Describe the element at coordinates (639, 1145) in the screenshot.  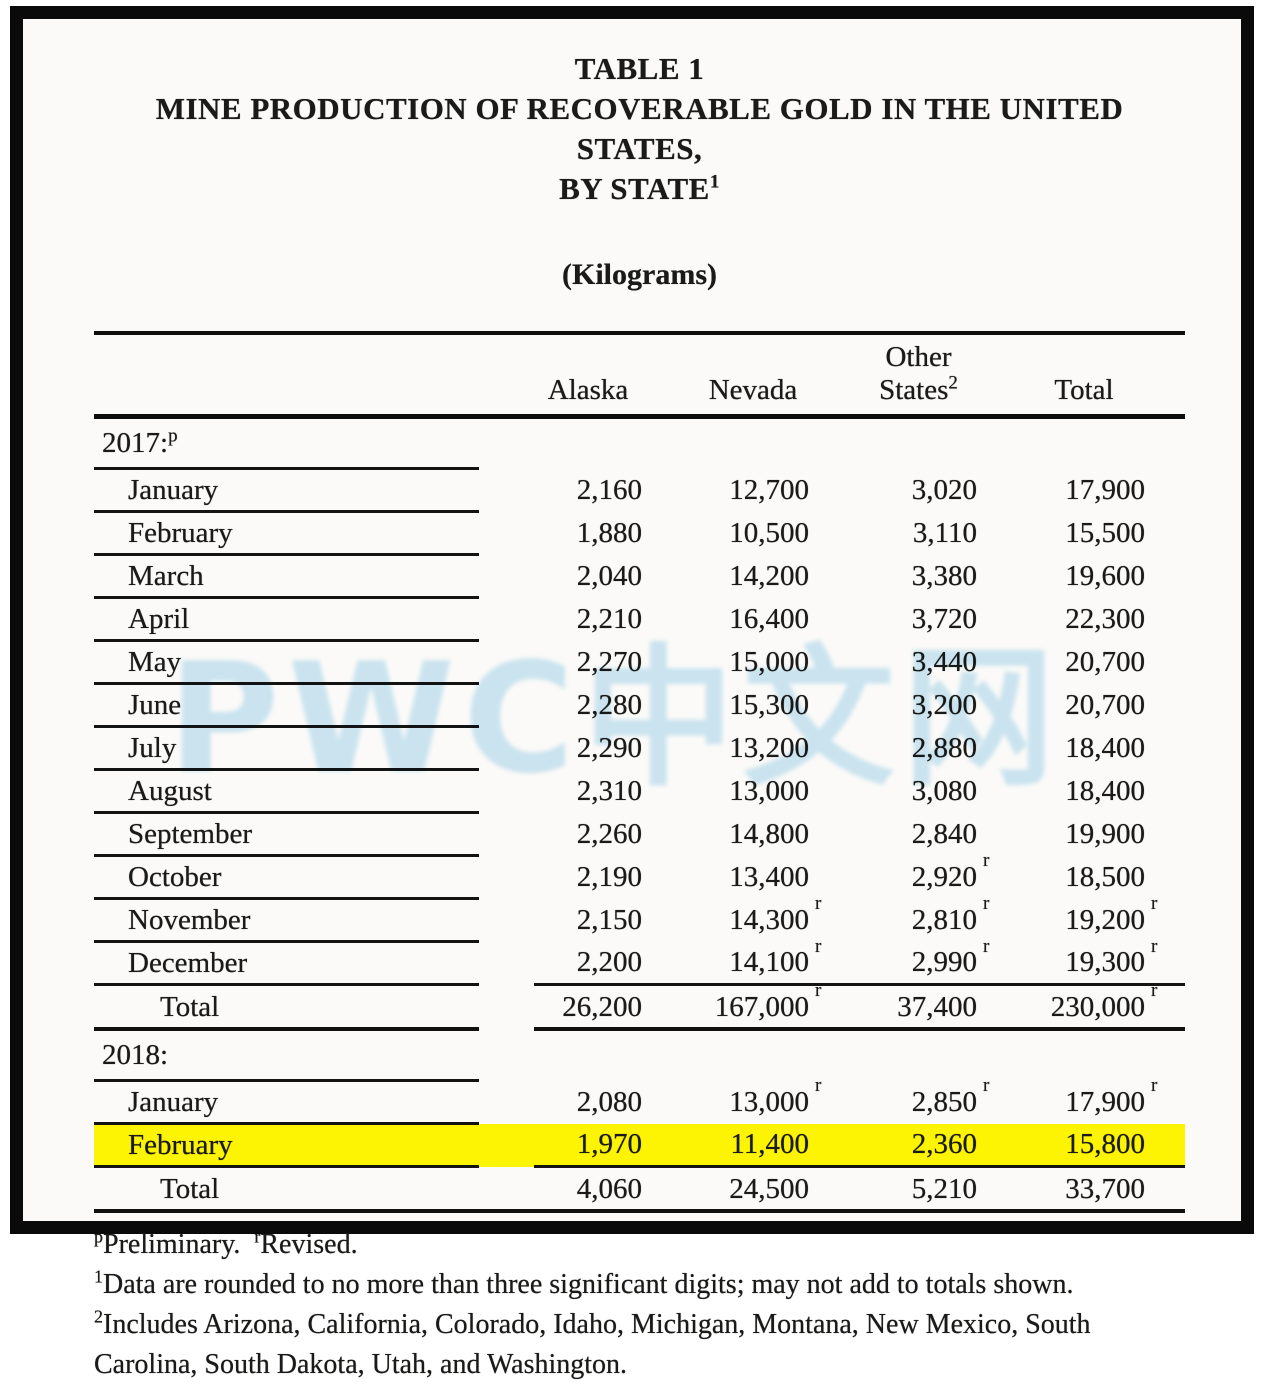
I see `highlighted-month-row: February 1,970 11,400 2,360 15,800` at that location.